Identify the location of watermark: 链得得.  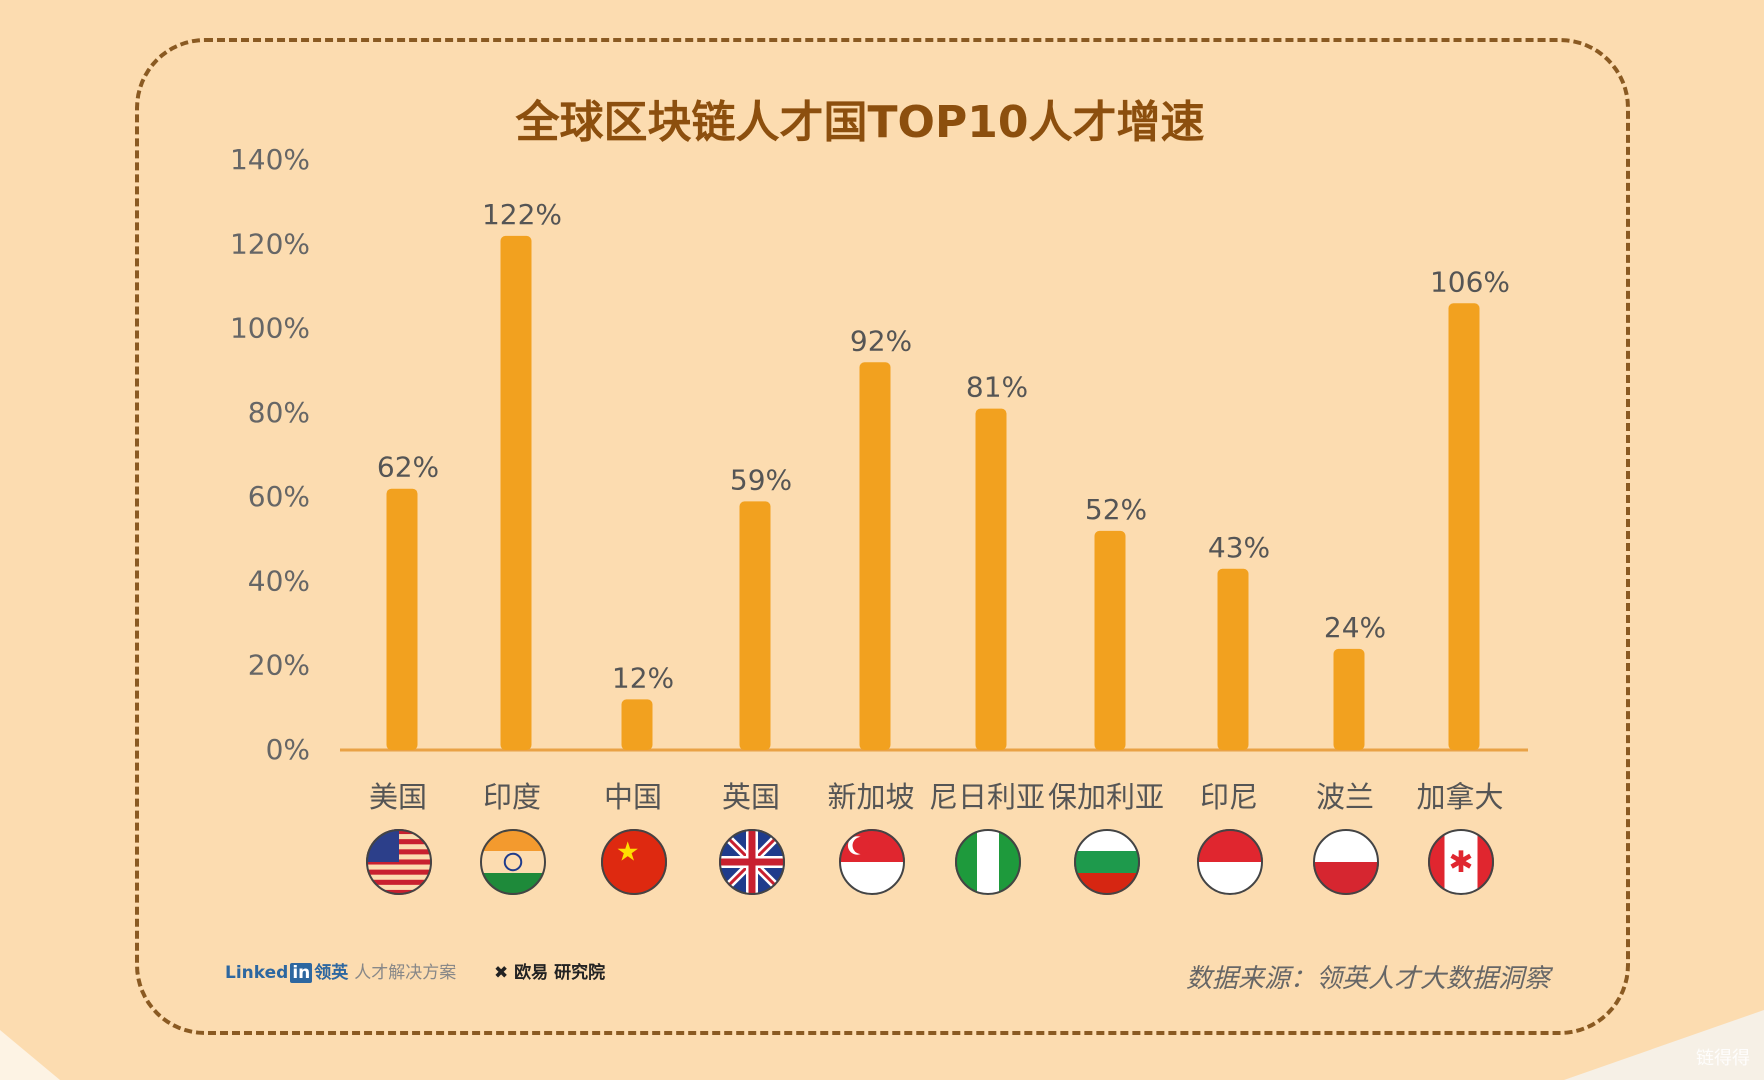
(1723, 1058).